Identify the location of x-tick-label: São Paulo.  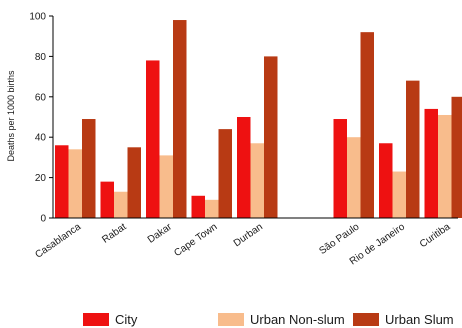
(339, 239).